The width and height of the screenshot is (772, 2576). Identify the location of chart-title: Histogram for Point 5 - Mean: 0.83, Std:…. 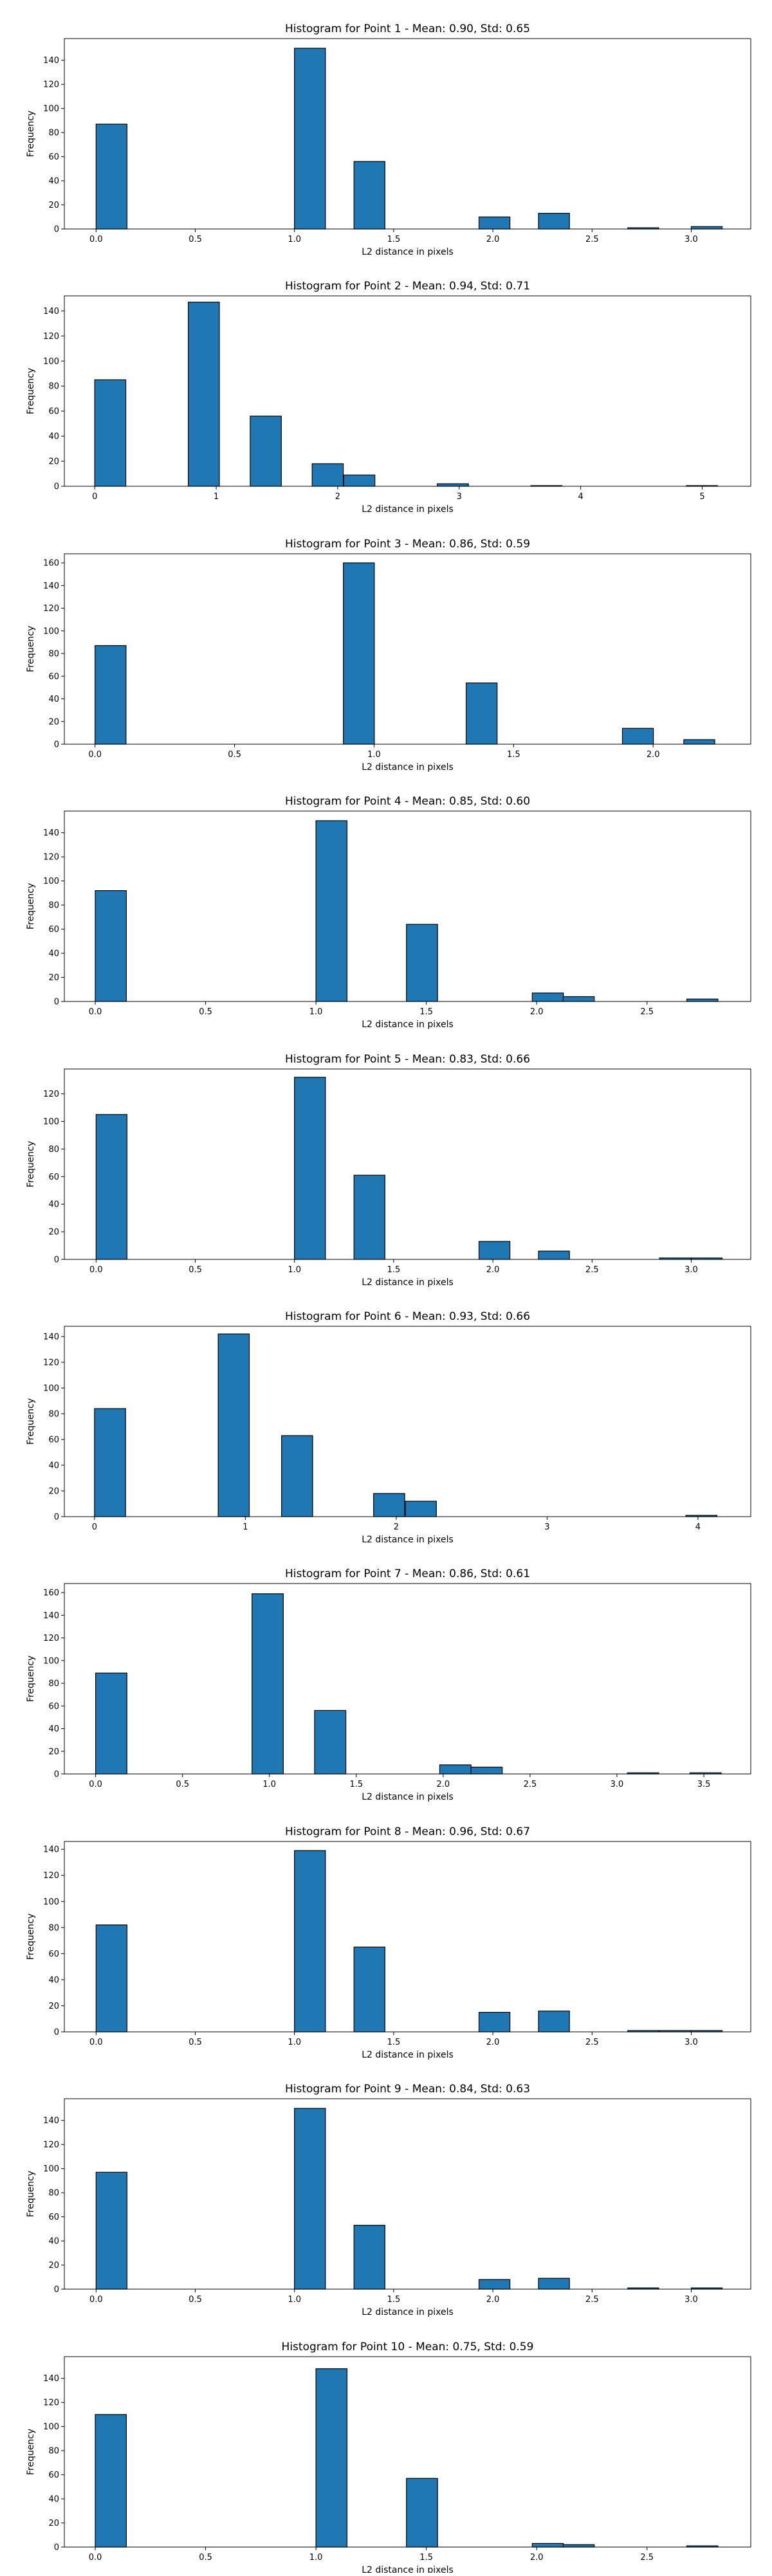
(407, 1059).